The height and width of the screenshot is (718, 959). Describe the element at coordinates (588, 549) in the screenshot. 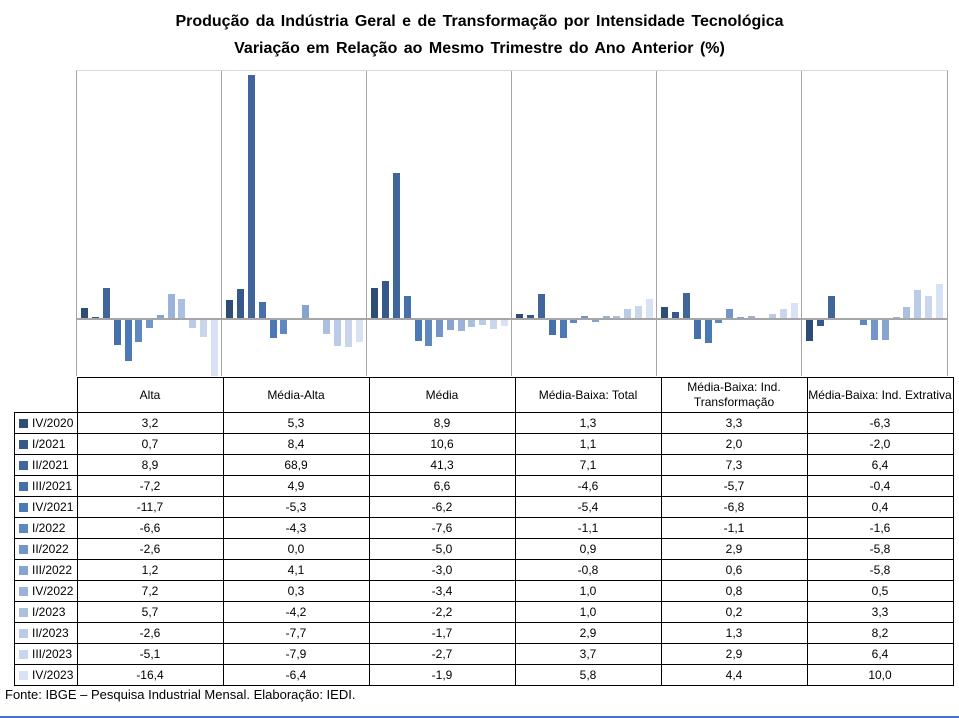

I see `table-value-cell: 0,9` at that location.